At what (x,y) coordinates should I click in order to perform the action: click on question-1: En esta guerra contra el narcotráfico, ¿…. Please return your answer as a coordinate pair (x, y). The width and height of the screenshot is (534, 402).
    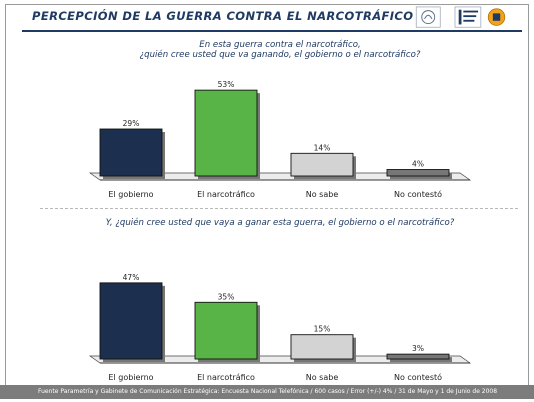
    Looking at the image, I should click on (280, 50).